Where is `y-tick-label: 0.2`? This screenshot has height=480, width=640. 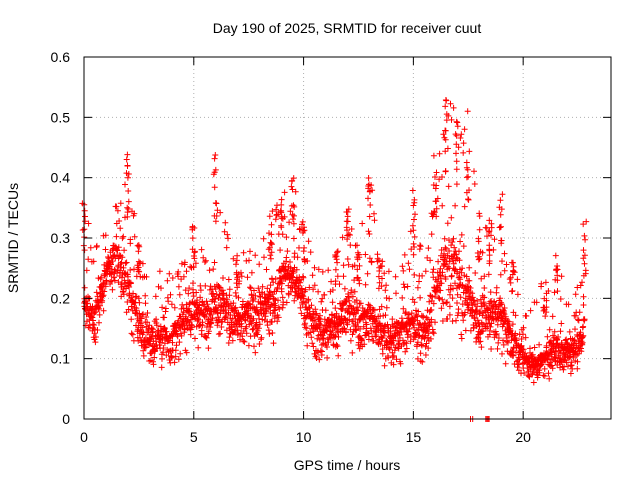
y-tick-label: 0.2 is located at coordinates (61, 298).